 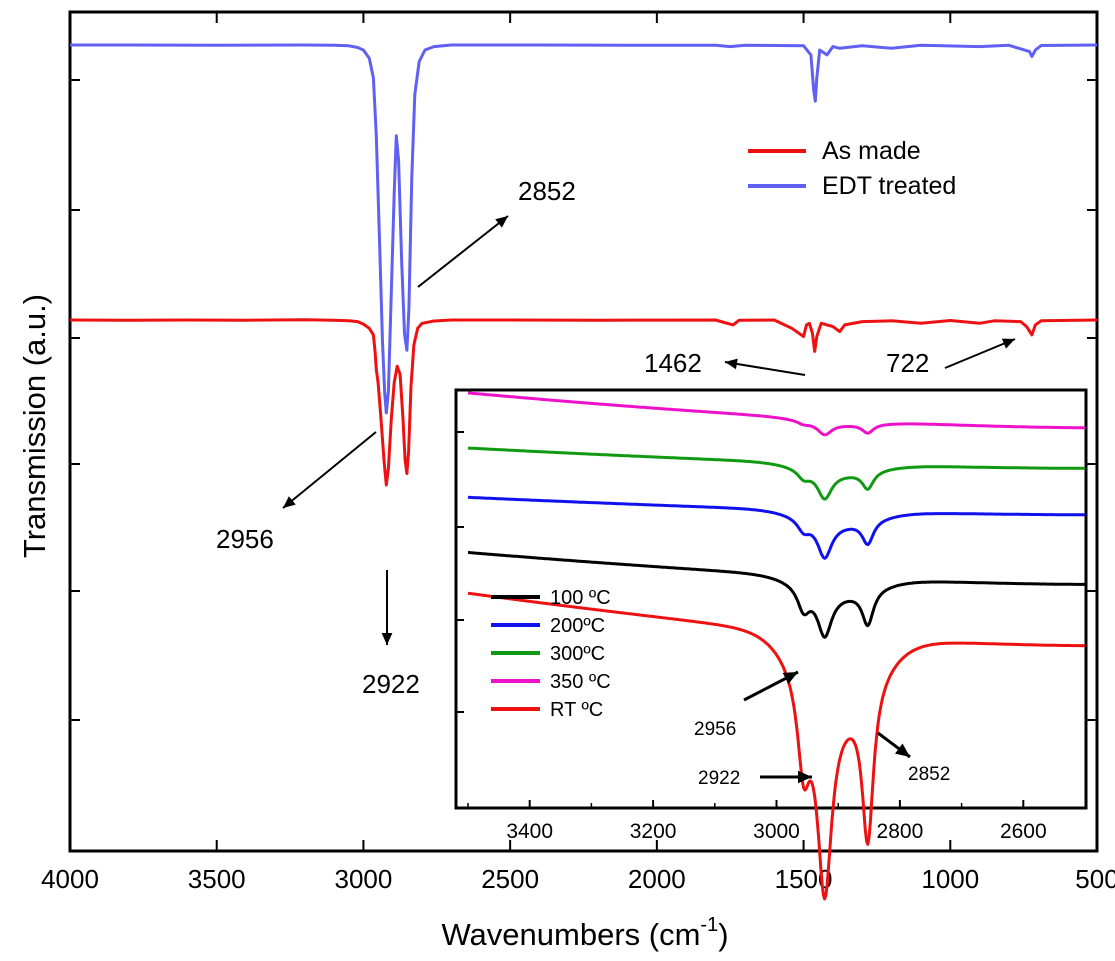 What do you see at coordinates (580, 682) in the screenshot?
I see `inset-legend-label: 350 ºC` at bounding box center [580, 682].